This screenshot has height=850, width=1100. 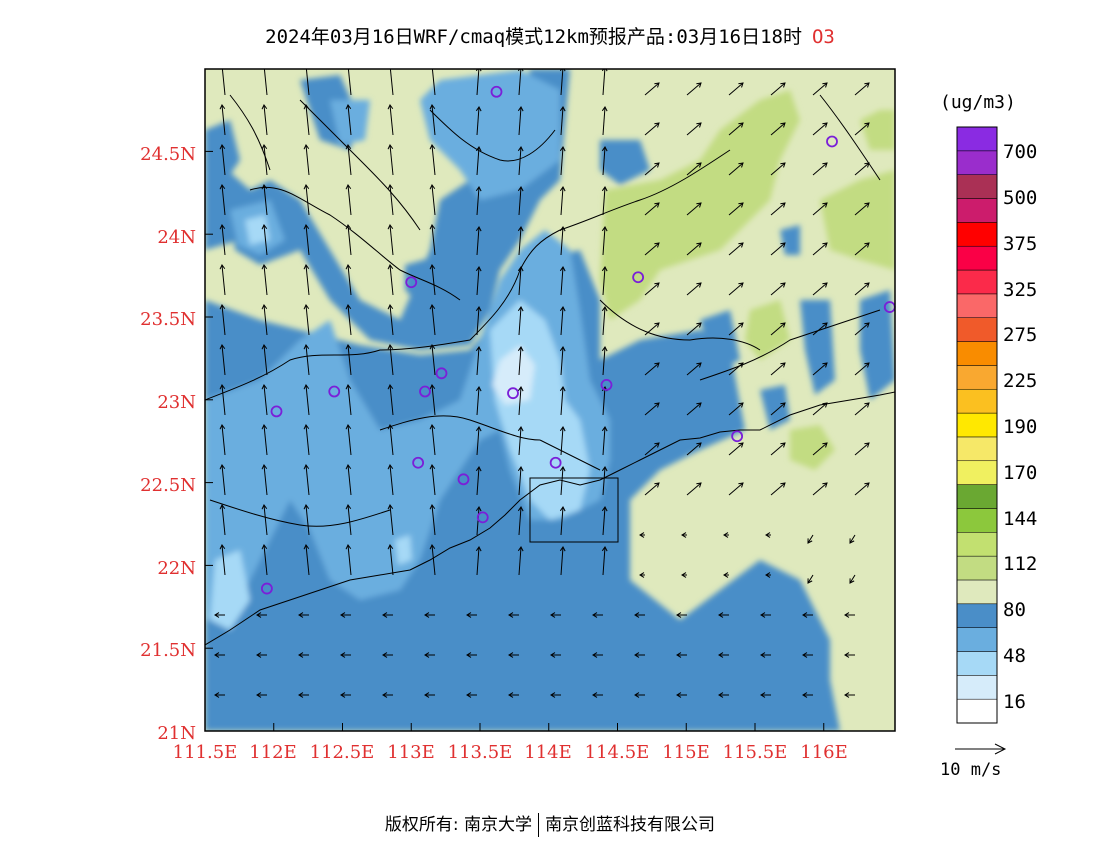 What do you see at coordinates (176, 237) in the screenshot?
I see `lat-label: 24N` at bounding box center [176, 237].